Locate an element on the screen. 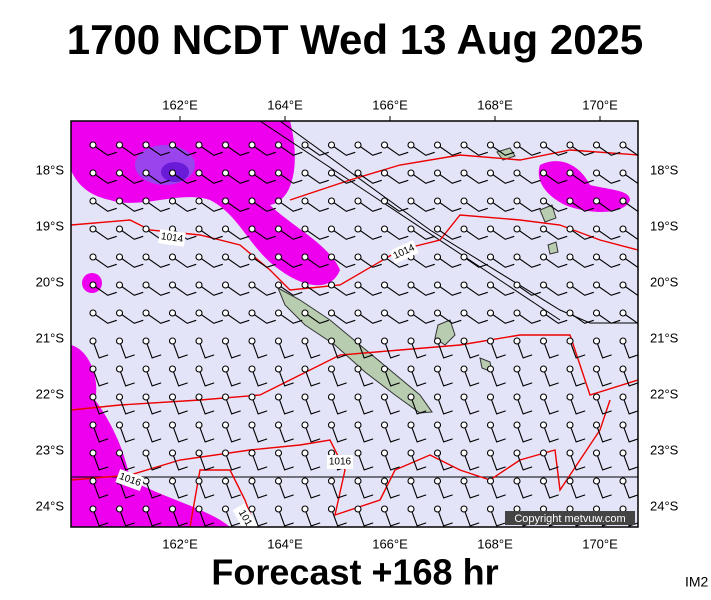 Image resolution: width=711 pixels, height=600 pixels. copyright-box is located at coordinates (570, 518).